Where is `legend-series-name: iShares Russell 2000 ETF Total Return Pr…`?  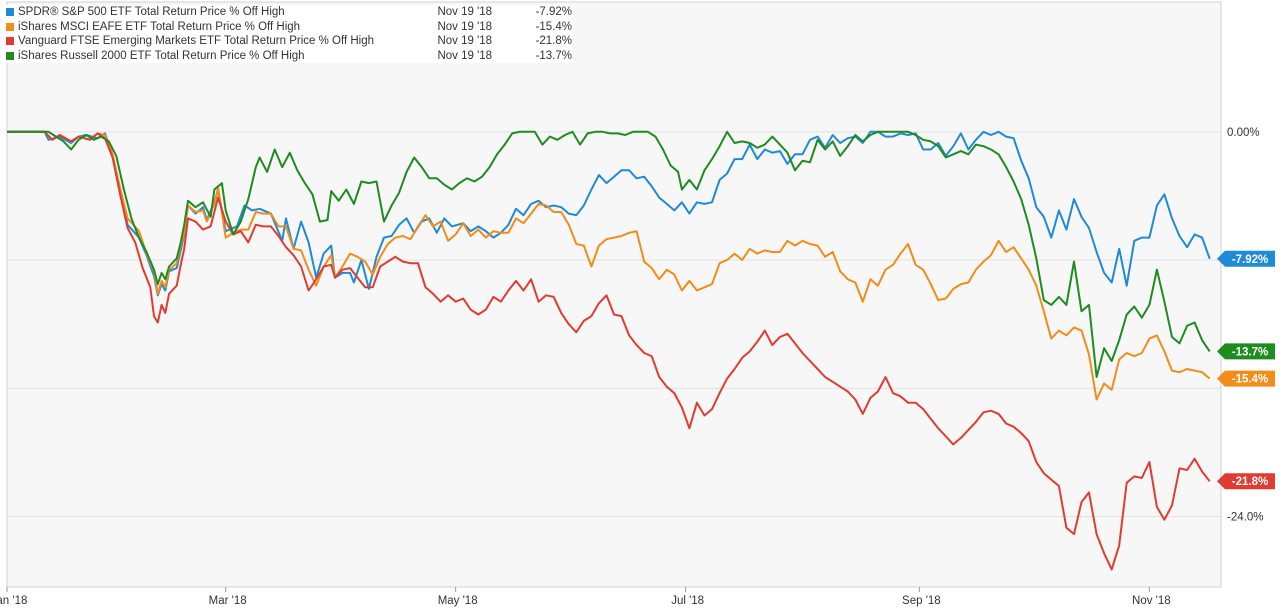
legend-series-name: iShares Russell 2000 ETF Total Return Pr… is located at coordinates (161, 55).